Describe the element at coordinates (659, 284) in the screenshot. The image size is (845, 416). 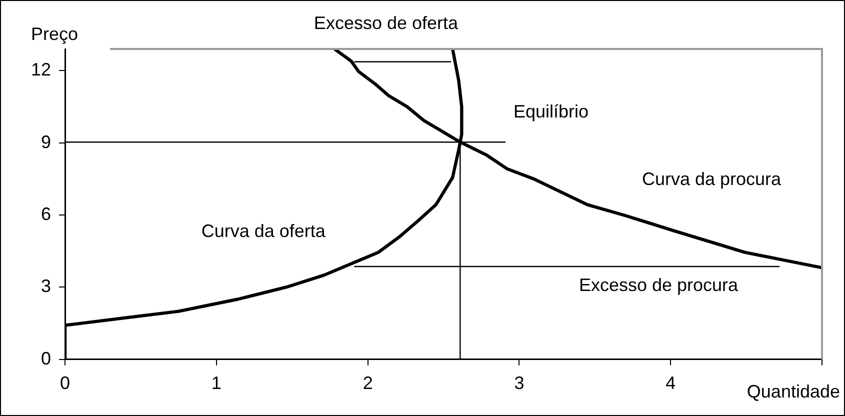
I see `annotation: Excesso de procura` at that location.